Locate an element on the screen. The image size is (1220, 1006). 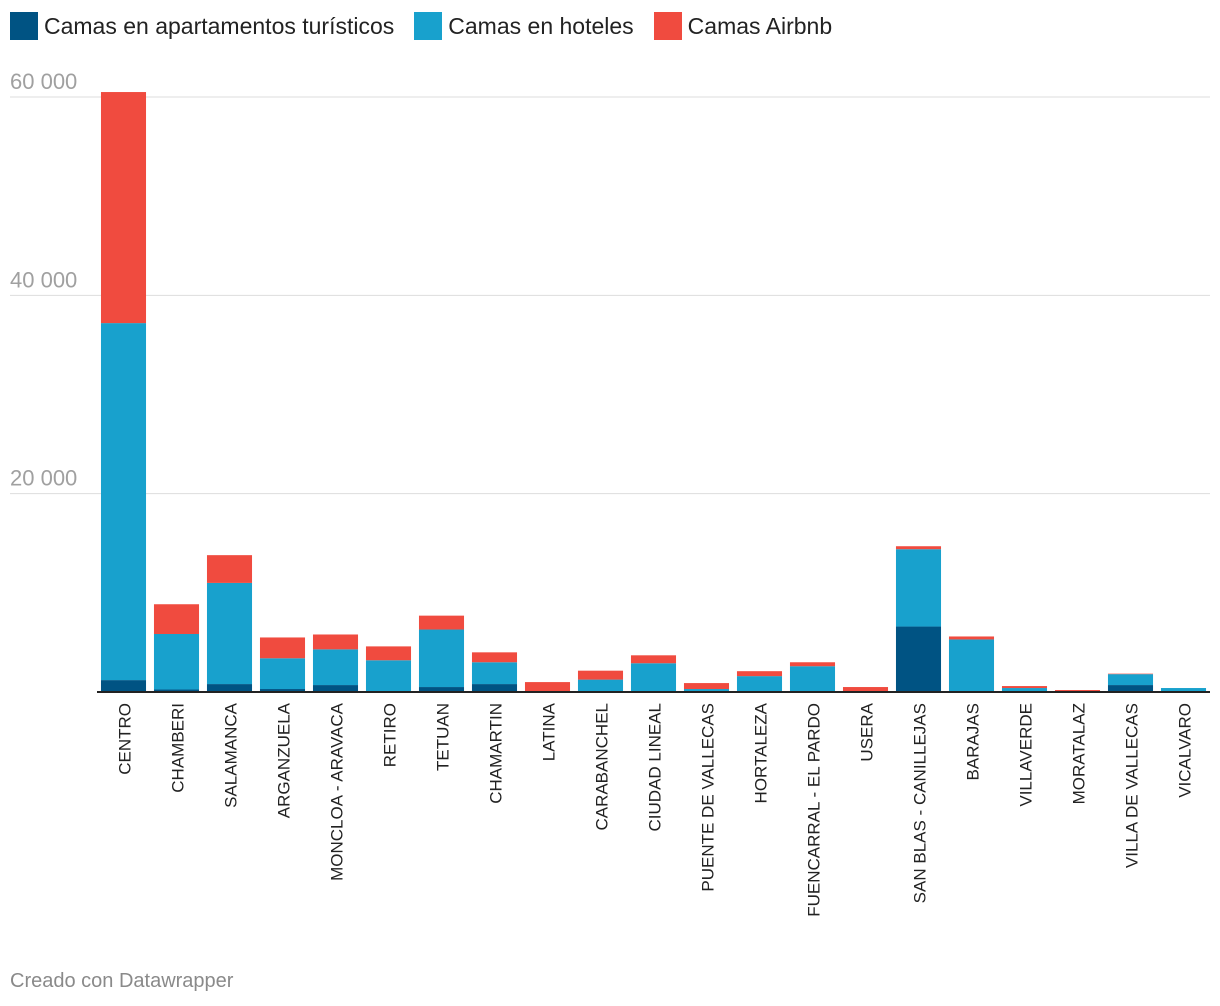
bar-centro-s0 is located at coordinates (123, 686).